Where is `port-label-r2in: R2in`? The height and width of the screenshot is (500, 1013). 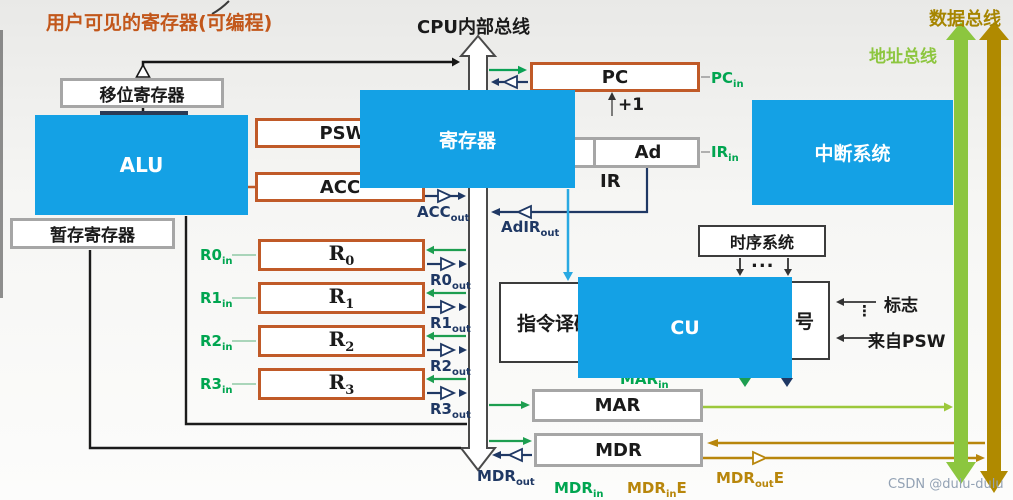
port-label-r2in: R2in is located at coordinates (216, 342).